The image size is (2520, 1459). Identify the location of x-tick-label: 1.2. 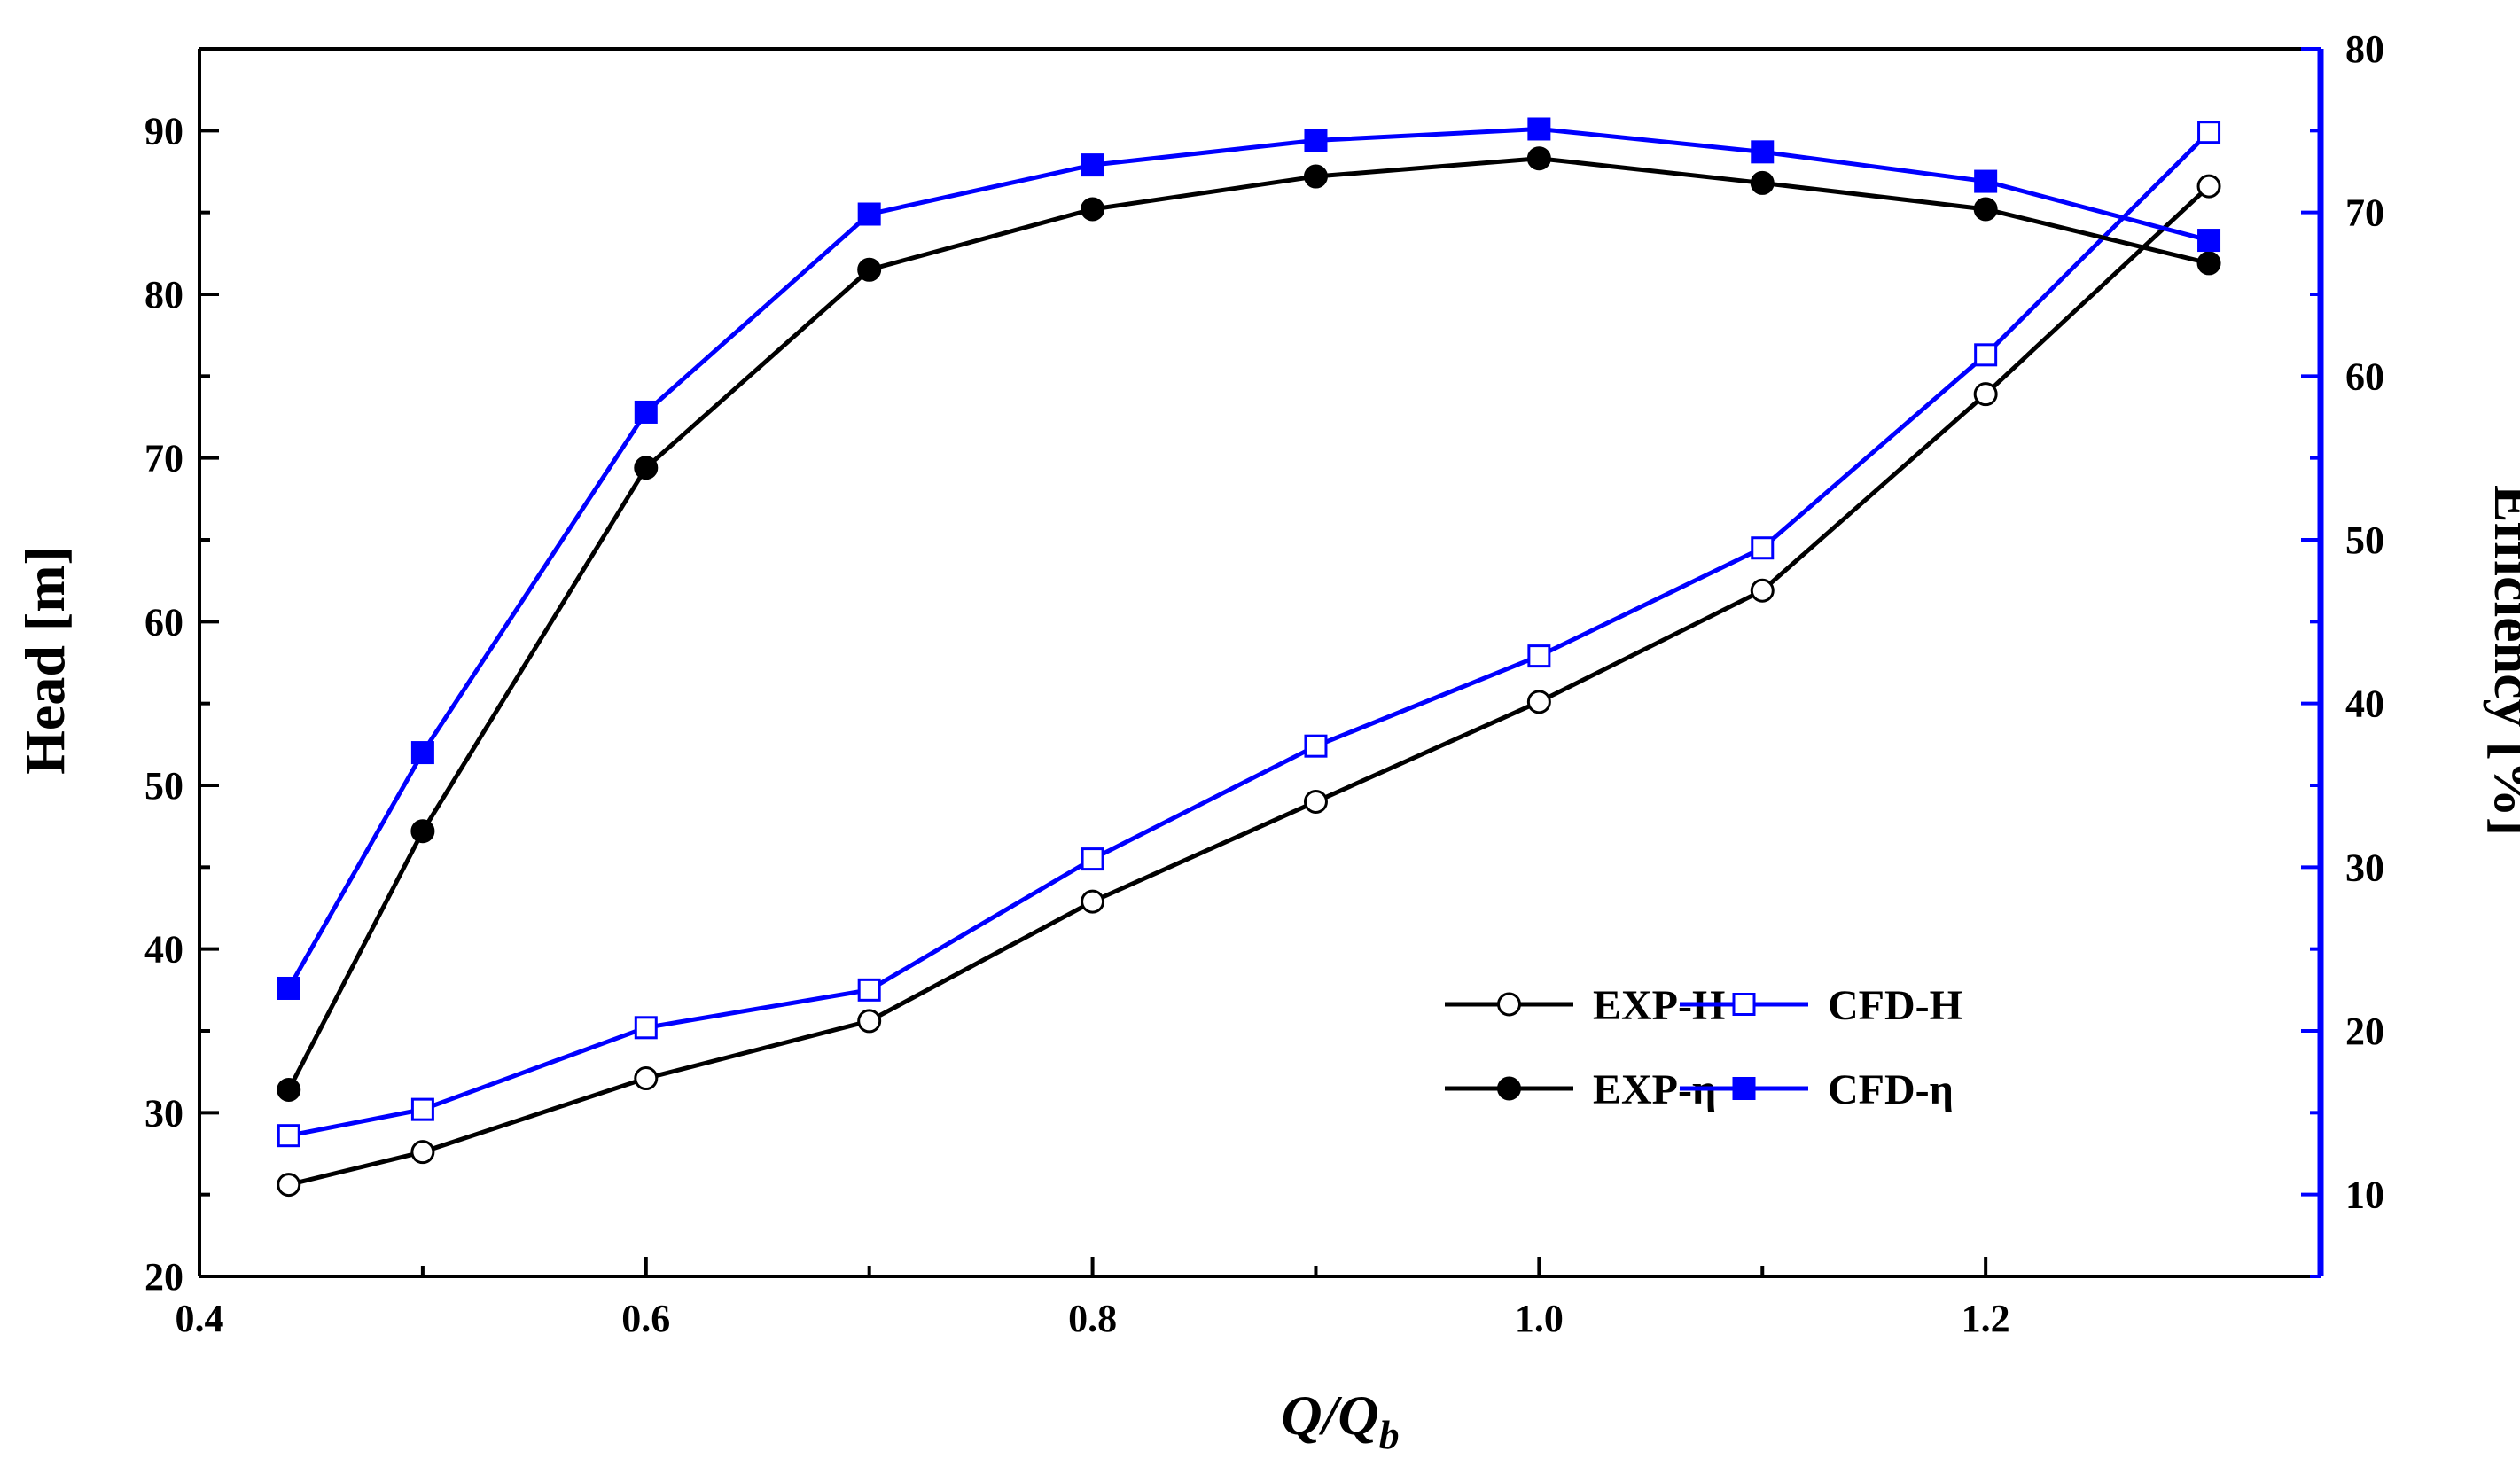
(1986, 1318).